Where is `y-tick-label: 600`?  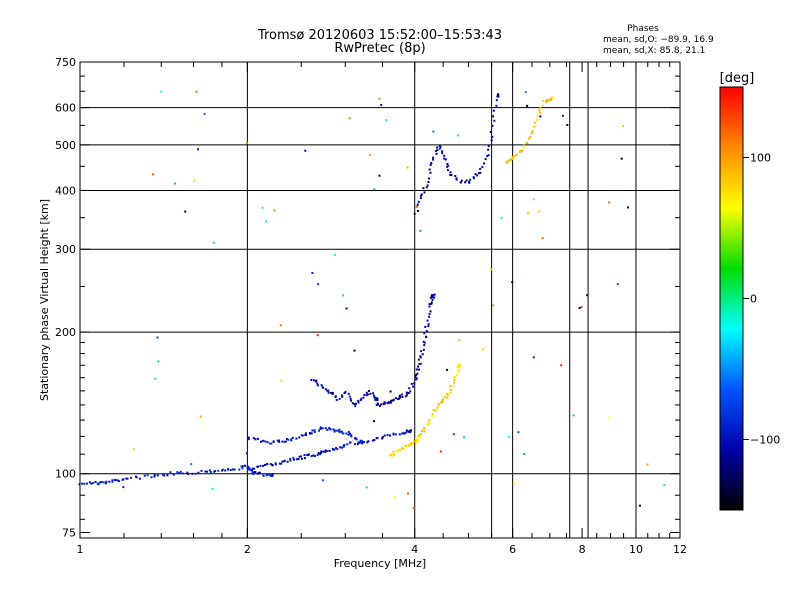
y-tick-label: 600 is located at coordinates (65, 108).